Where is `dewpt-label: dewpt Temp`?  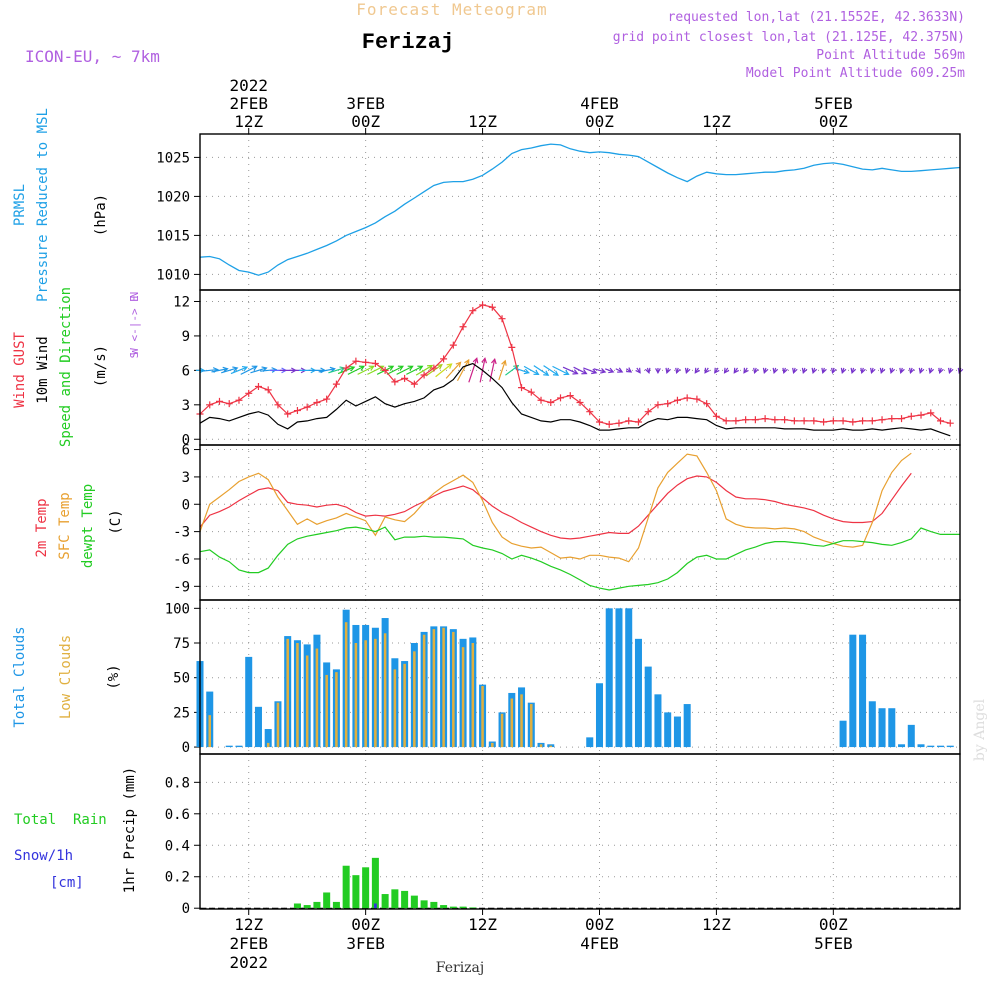
dewpt-label: dewpt Temp is located at coordinates (88, 526).